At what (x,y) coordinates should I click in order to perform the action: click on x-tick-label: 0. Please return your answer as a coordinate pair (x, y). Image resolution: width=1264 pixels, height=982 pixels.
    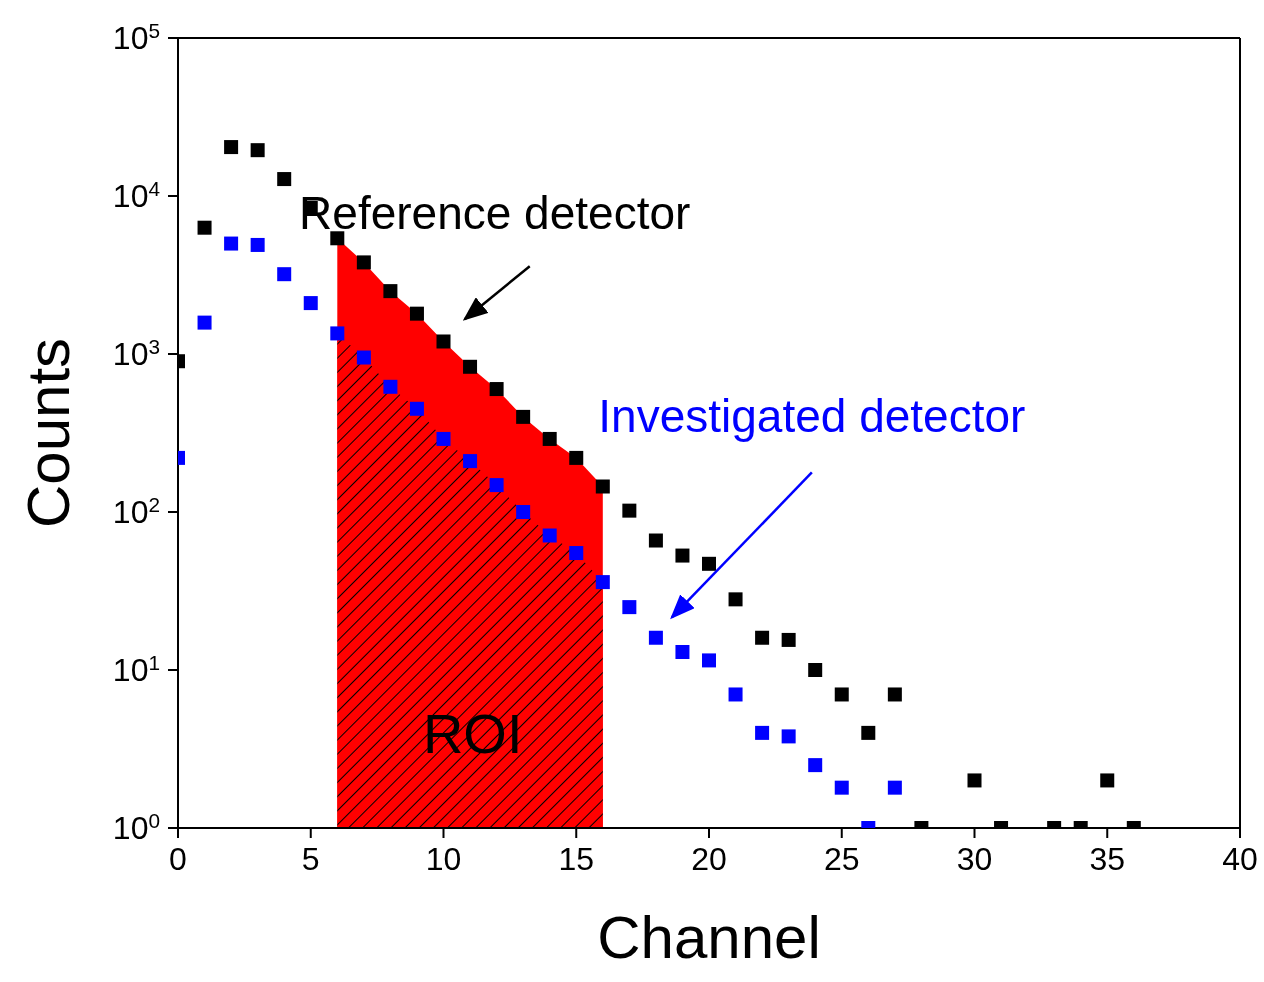
    Looking at the image, I should click on (178, 859).